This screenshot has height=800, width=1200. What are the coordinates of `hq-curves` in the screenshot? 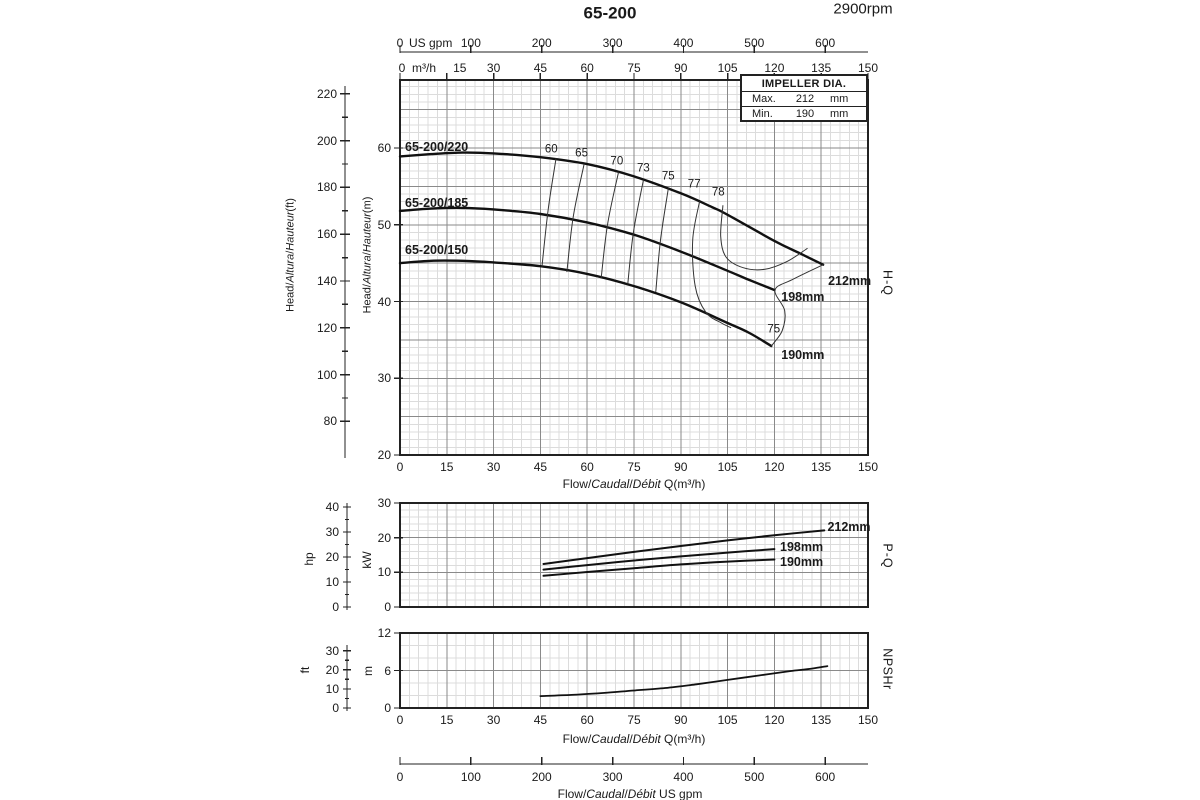 It's located at (611, 249).